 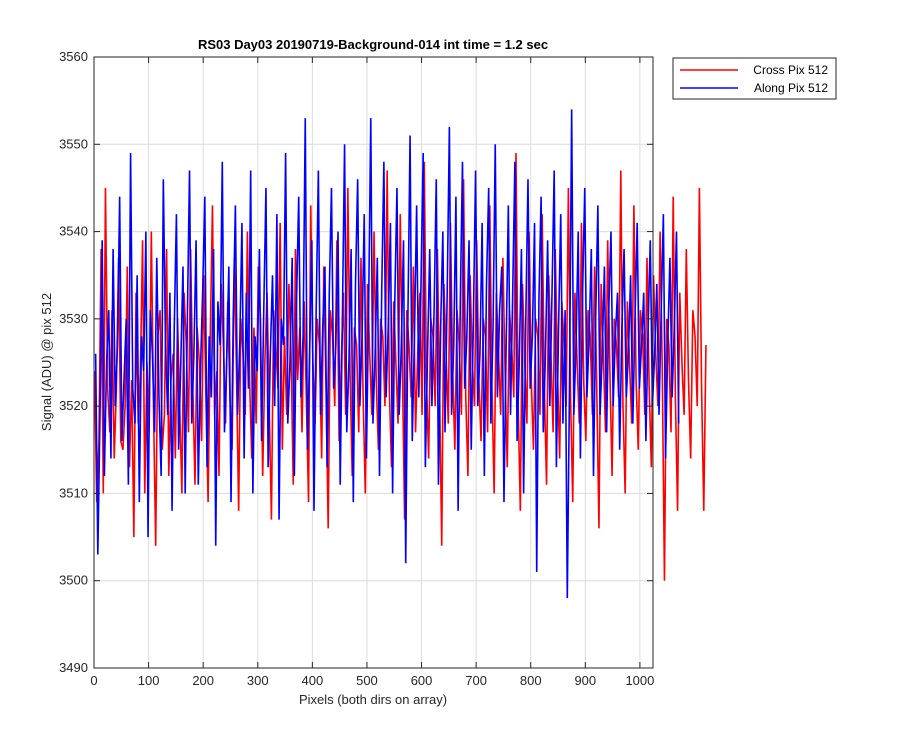 I want to click on y-tick-label: 3530, so click(x=73, y=318).